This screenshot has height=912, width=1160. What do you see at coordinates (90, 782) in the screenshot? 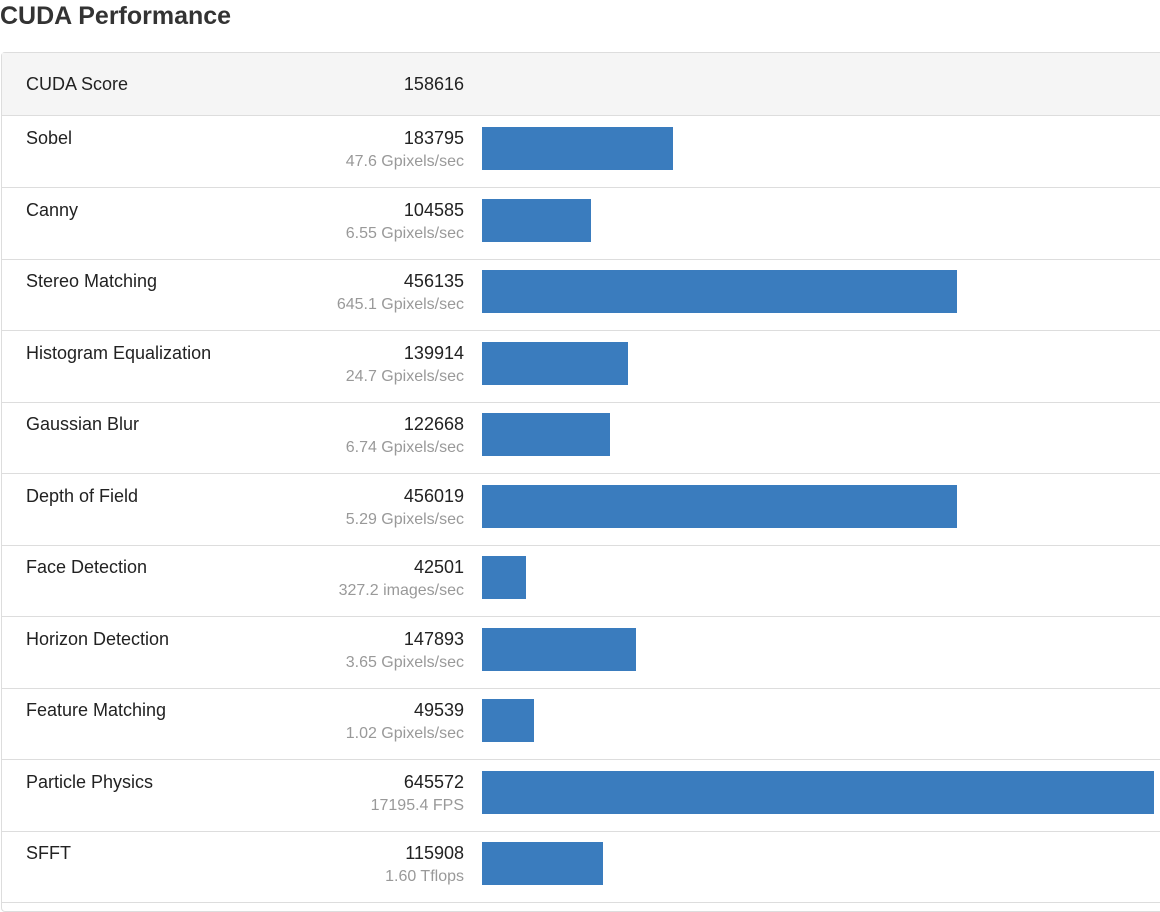
I see `benchmark-name: Particle Physics` at bounding box center [90, 782].